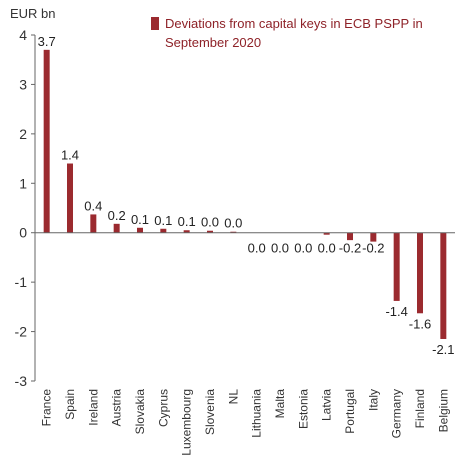 Image resolution: width=461 pixels, height=468 pixels. Describe the element at coordinates (23, 35) in the screenshot. I see `y-tick-label: 4` at that location.